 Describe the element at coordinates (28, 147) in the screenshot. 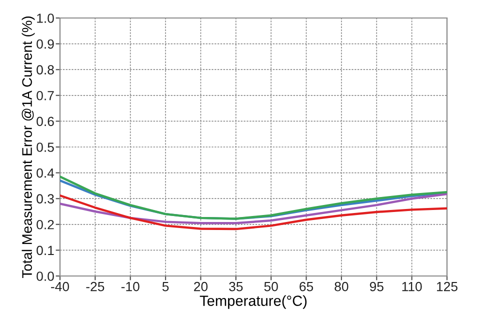

I see `y-axis-title: Total Measurement Error @1A Current (%)` at that location.